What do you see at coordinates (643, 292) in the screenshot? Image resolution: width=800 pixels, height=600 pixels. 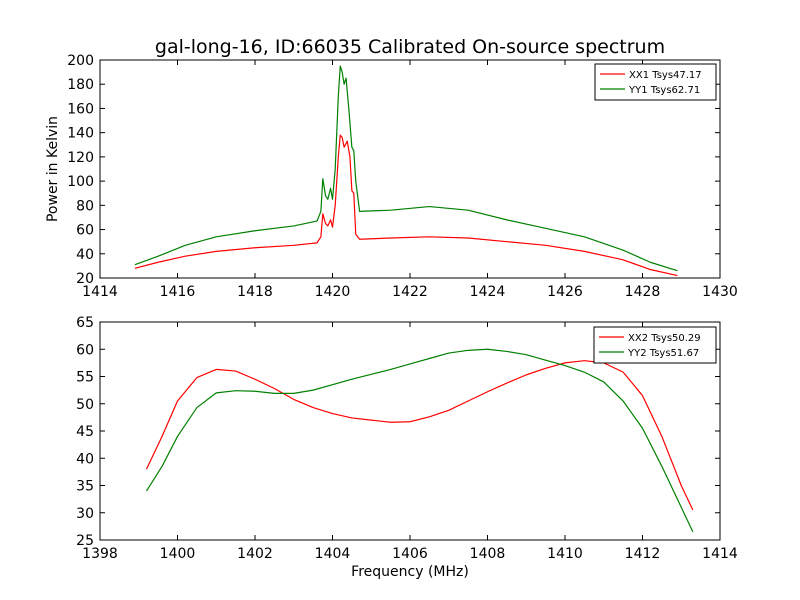 I see `x-tick-label: 1428` at bounding box center [643, 292].